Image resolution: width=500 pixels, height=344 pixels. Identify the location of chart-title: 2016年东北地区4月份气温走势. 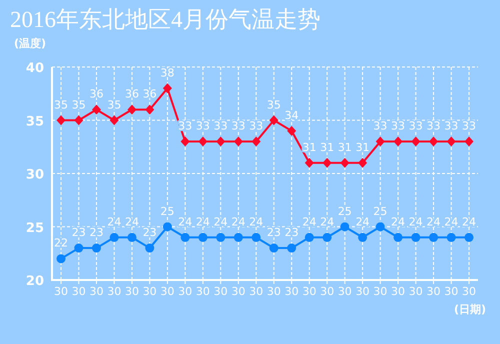
(165, 19).